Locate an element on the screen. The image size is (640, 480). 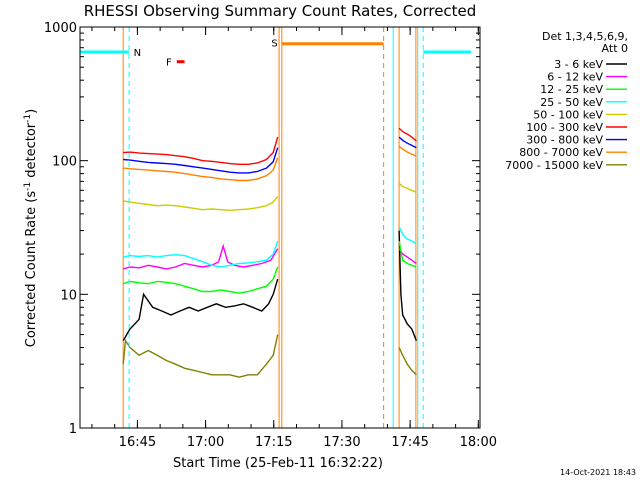
x-tick-label-5: 18:00 is located at coordinates (478, 442).